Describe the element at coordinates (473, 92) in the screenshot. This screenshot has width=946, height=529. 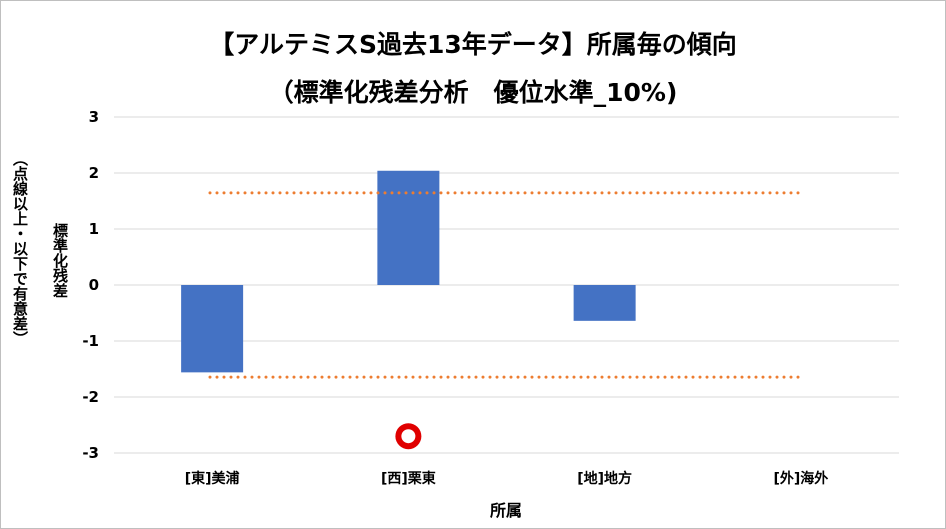
I see `chart-subtitle: （標準化残差分析 優位水準_10%)` at that location.